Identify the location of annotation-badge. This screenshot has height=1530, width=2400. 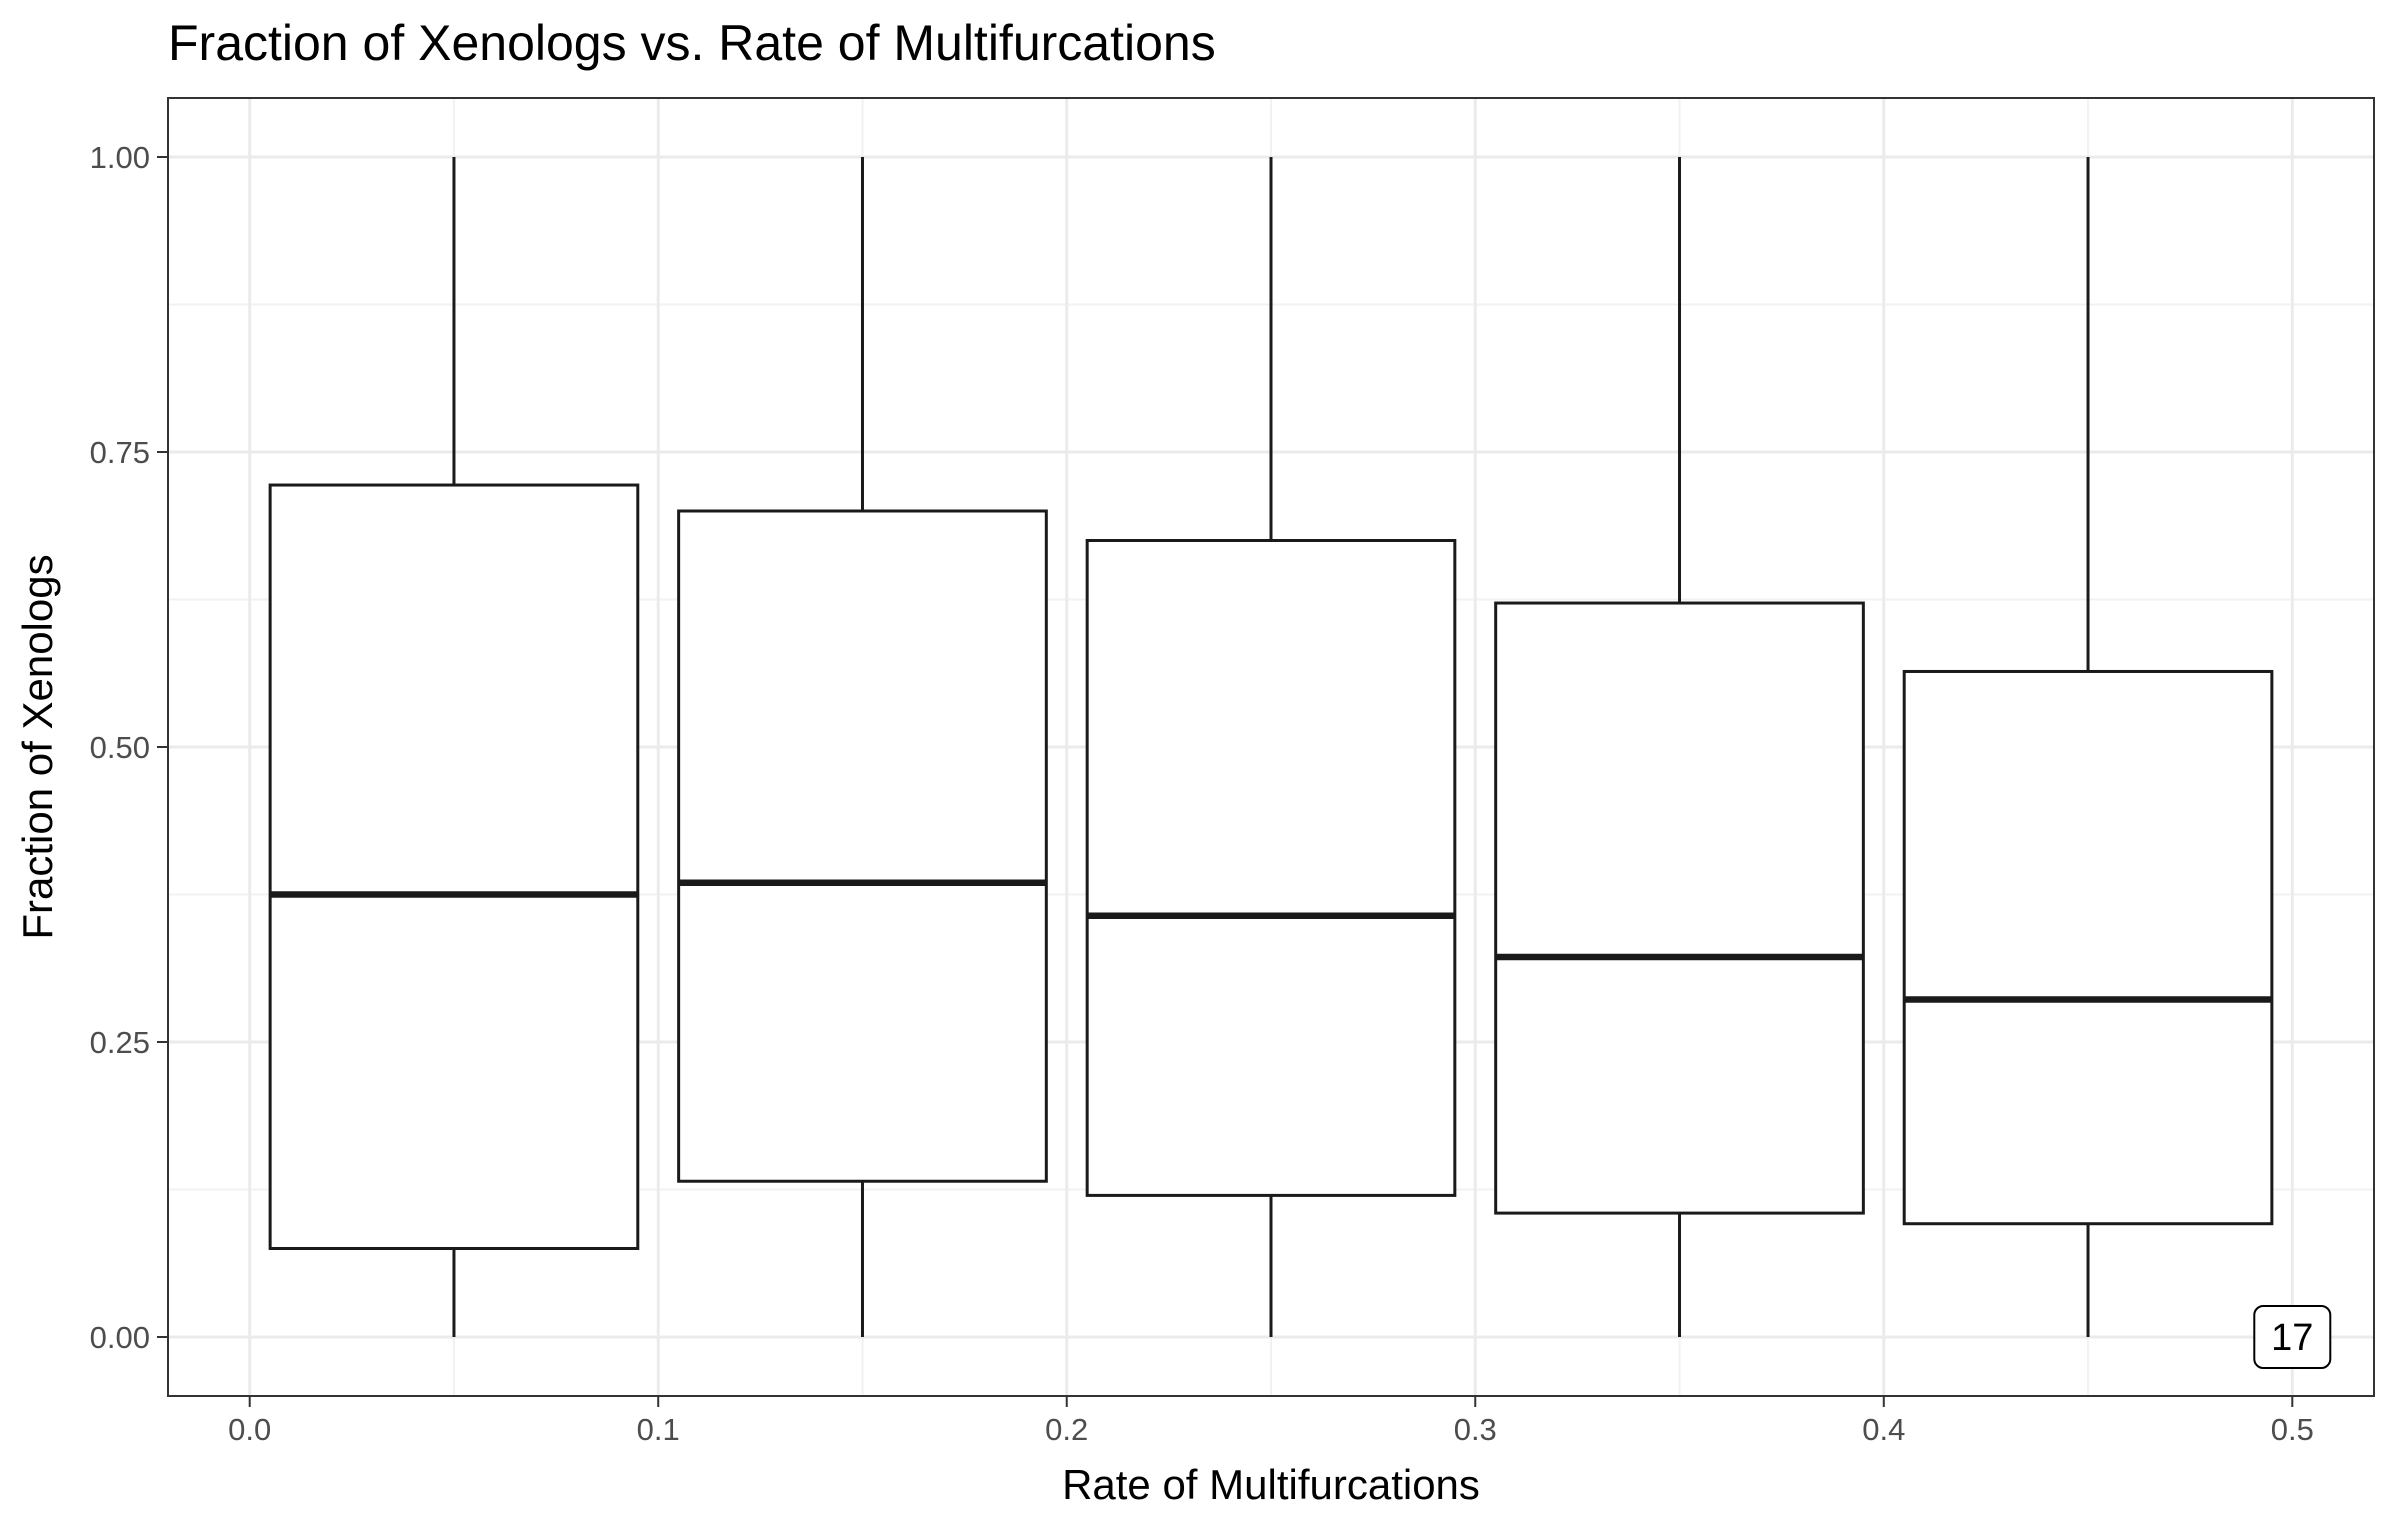
(2292, 1337).